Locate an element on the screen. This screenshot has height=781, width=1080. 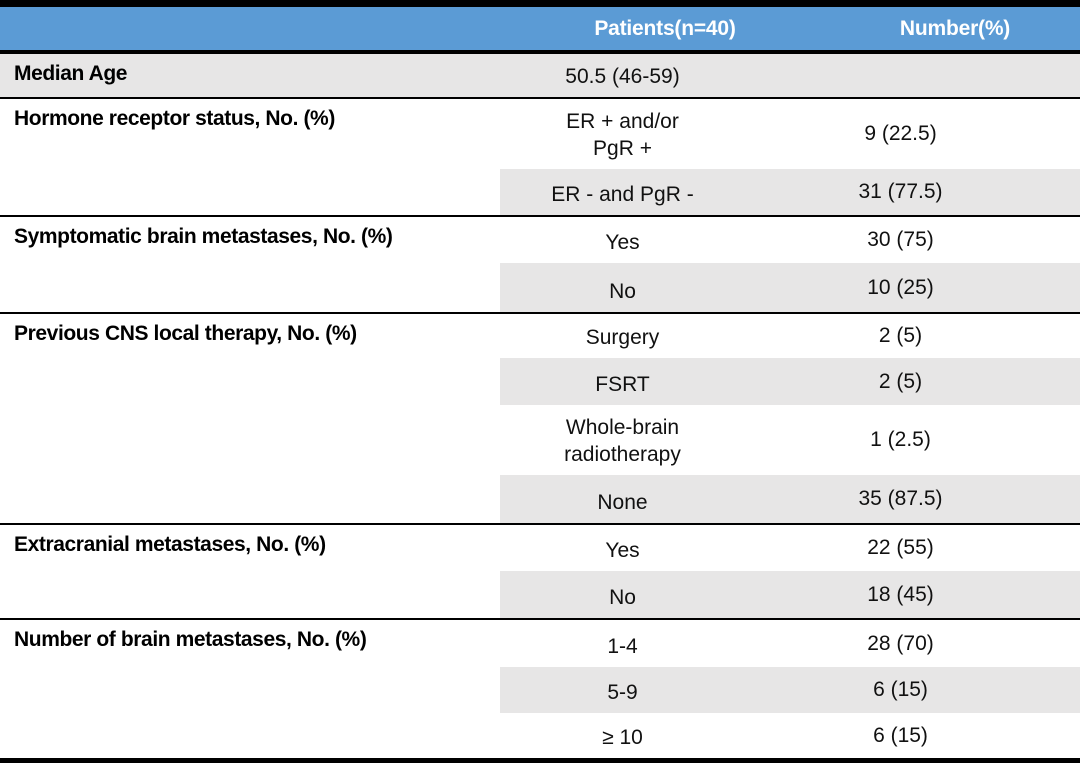
row-subcategory-value: 50.5 (46-59) is located at coordinates (622, 76).